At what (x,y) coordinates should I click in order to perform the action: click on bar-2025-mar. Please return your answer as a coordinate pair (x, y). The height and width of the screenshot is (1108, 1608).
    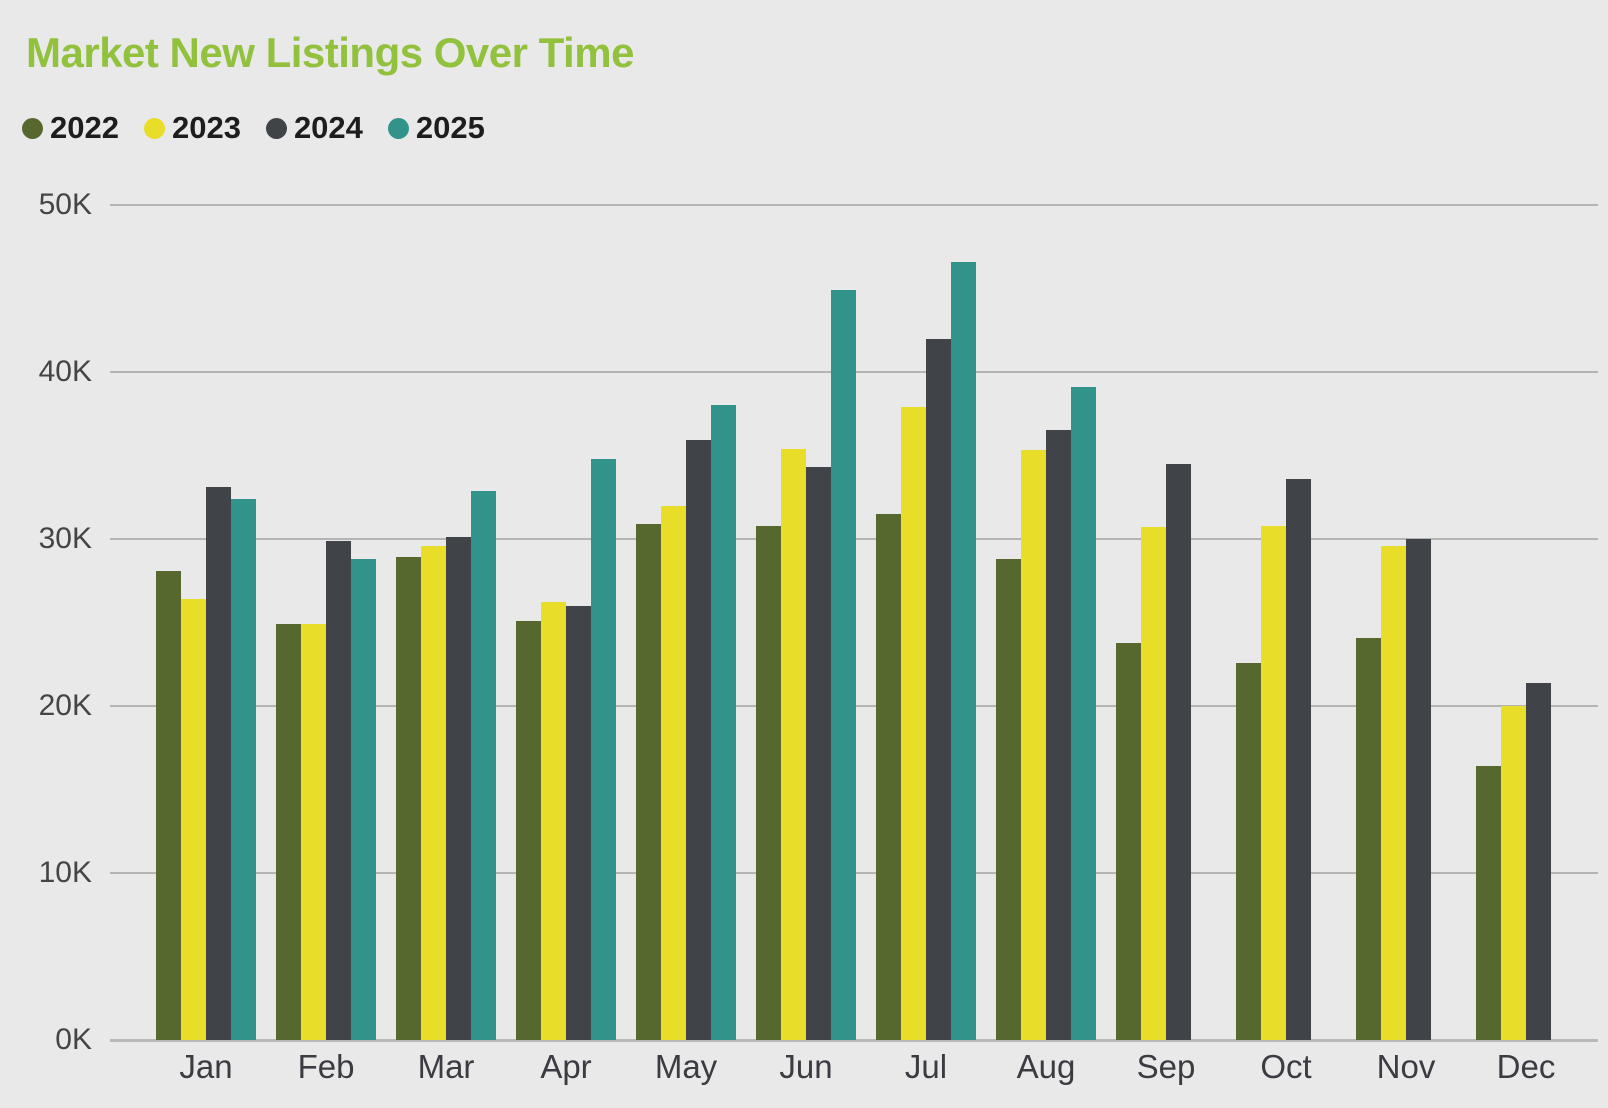
    Looking at the image, I should click on (483, 765).